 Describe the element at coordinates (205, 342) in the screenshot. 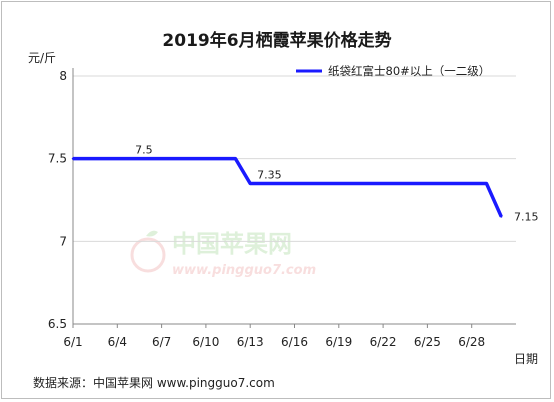

I see `x-tick-label: 6/10` at that location.